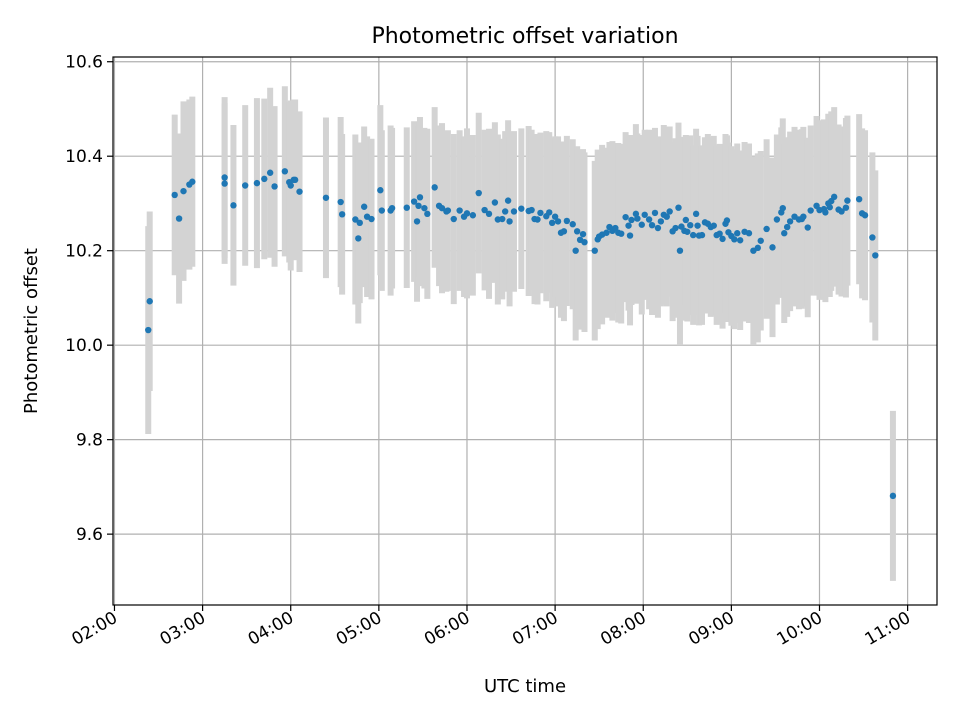 This screenshot has height=720, width=960. What do you see at coordinates (525, 686) in the screenshot?
I see `x-axis-label: UTC time` at bounding box center [525, 686].